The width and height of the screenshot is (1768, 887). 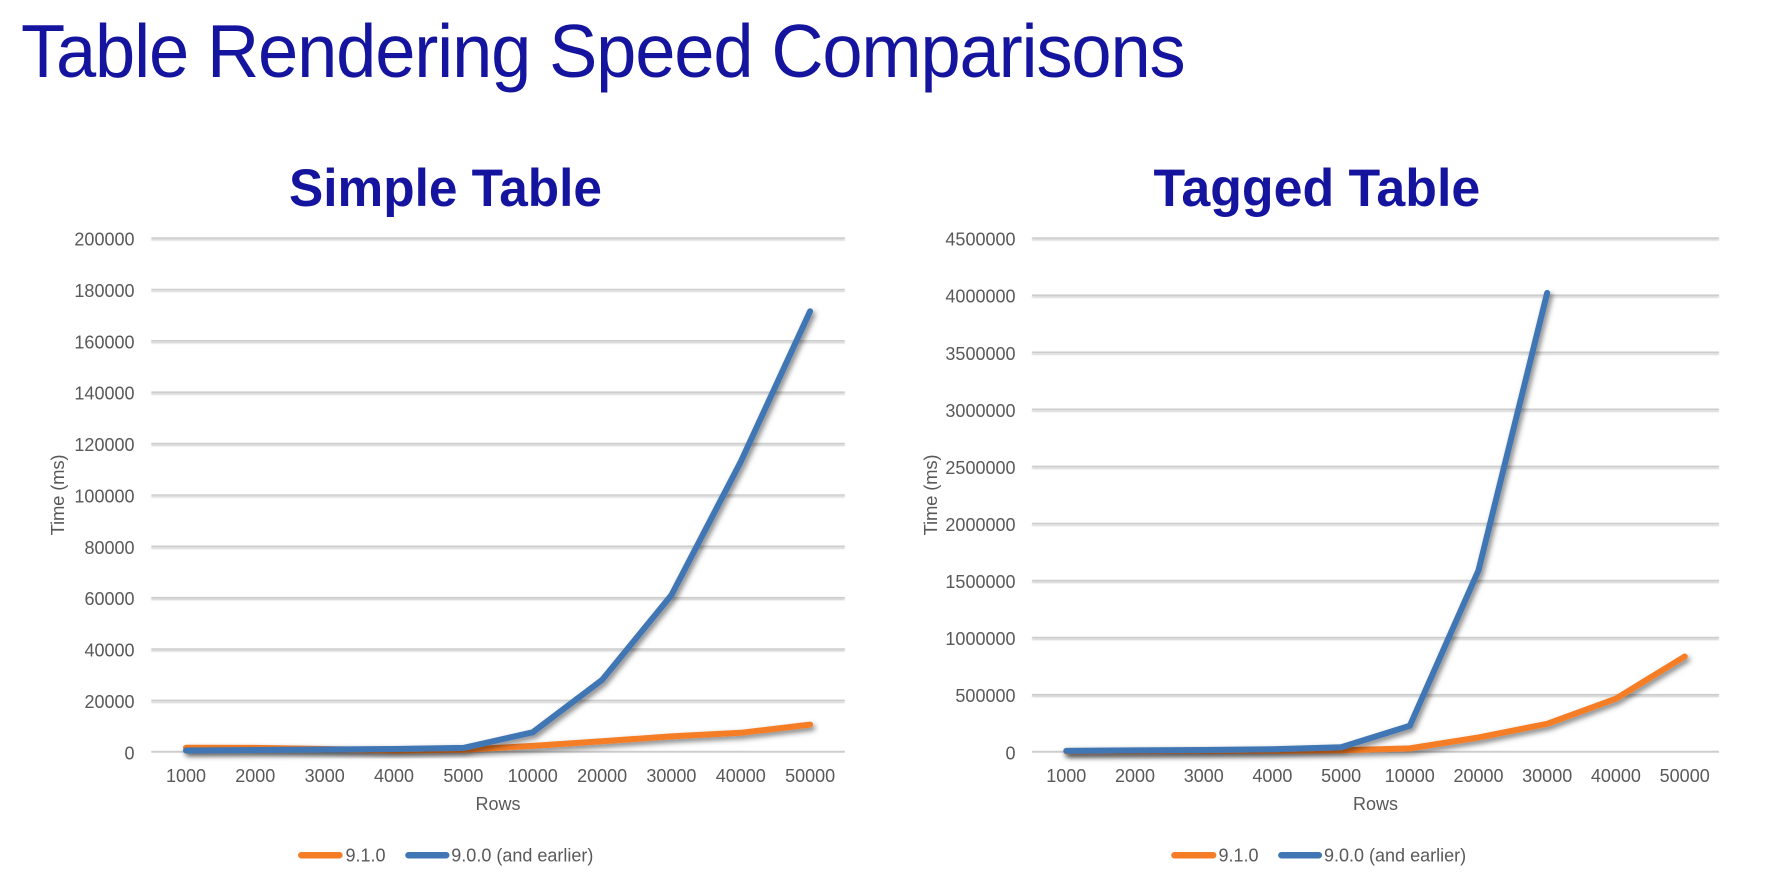 What do you see at coordinates (980, 582) in the screenshot?
I see `svg-text: 1500000` at bounding box center [980, 582].